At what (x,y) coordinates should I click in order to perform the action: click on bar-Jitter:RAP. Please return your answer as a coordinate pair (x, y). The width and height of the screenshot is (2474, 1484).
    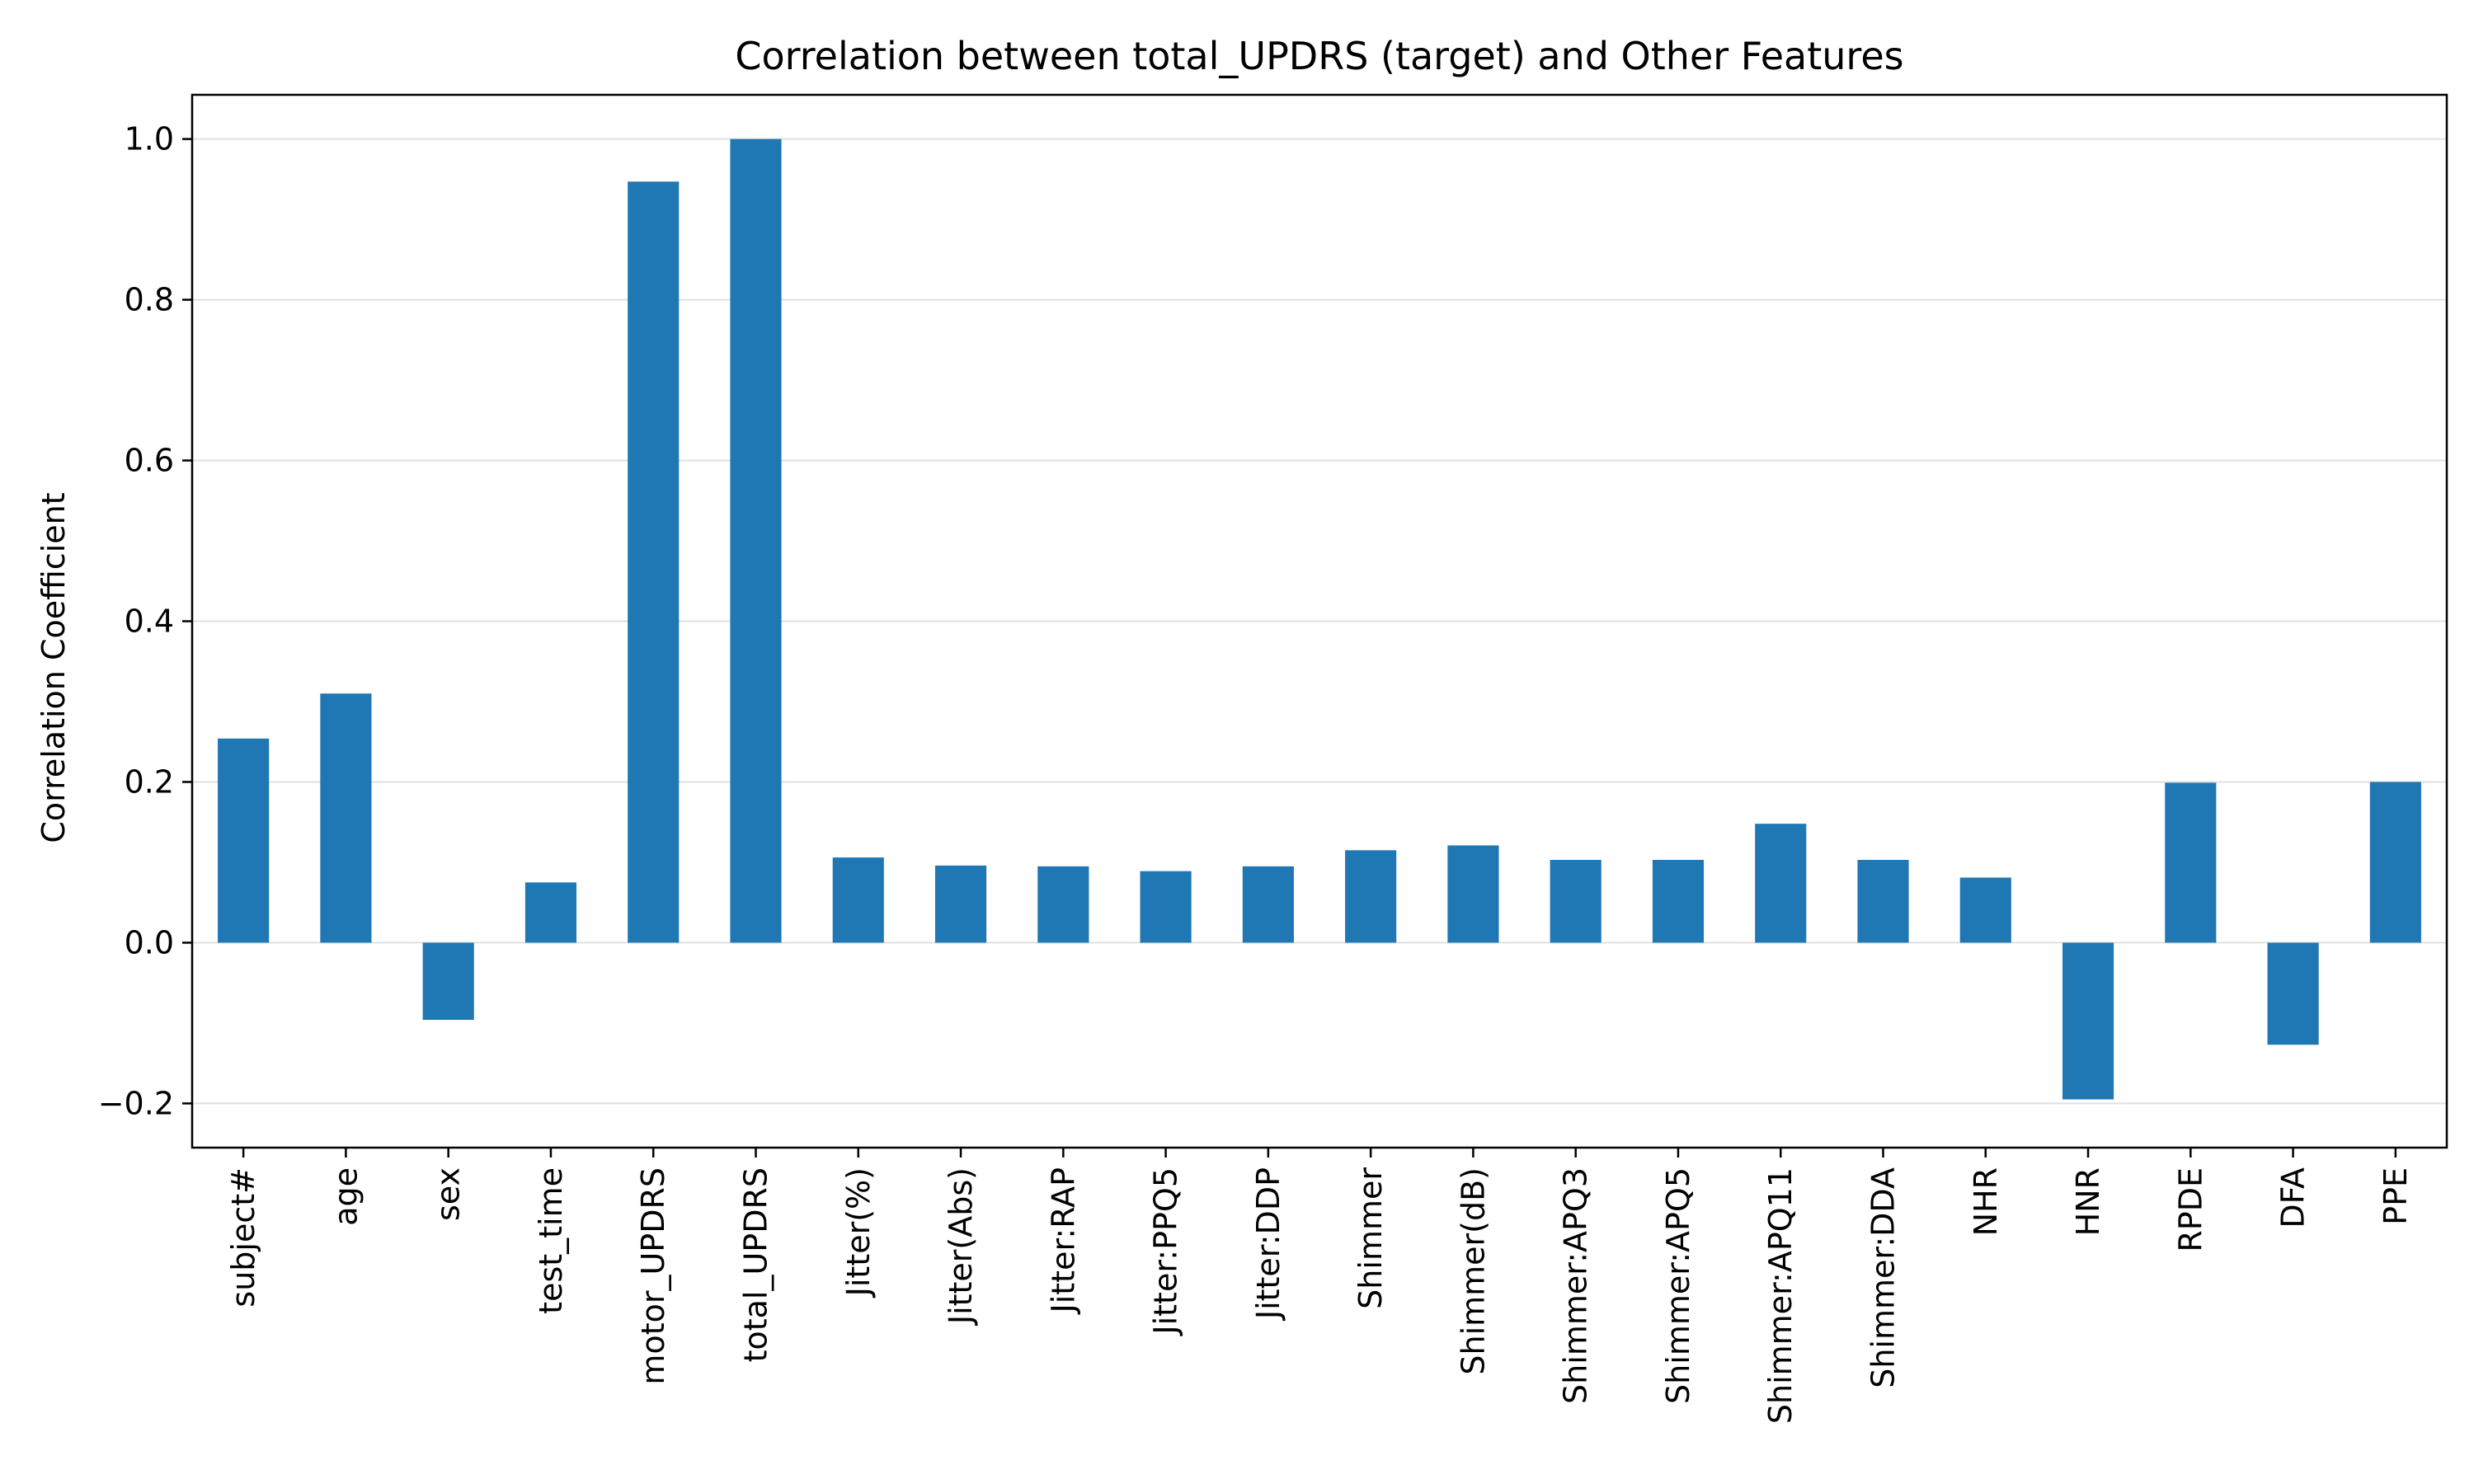
    Looking at the image, I should click on (1063, 904).